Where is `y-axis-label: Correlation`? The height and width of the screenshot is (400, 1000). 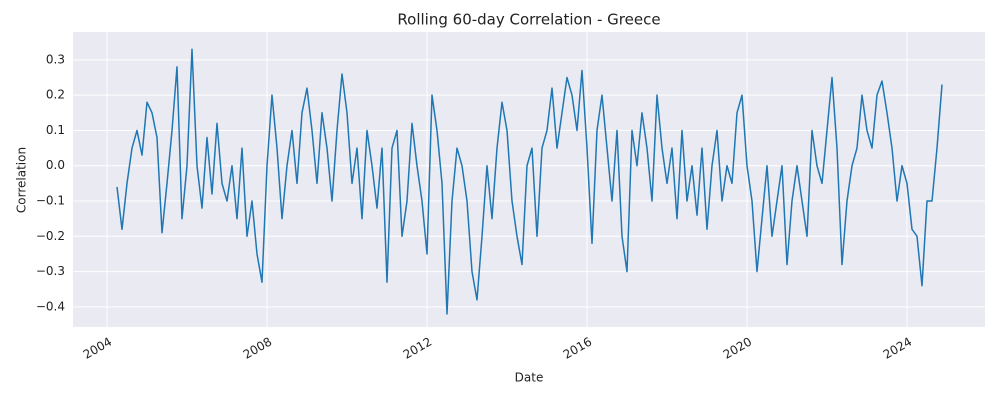 y-axis-label: Correlation is located at coordinates (22, 180).